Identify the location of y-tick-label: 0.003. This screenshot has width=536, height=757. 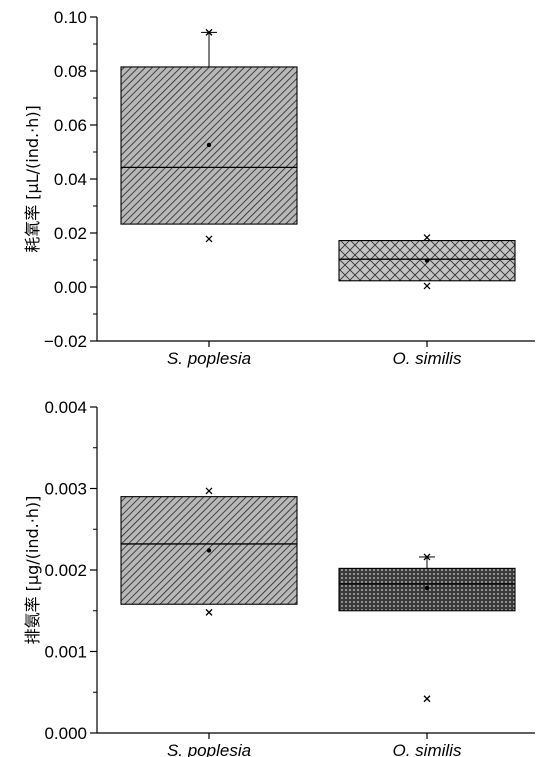
(65, 489).